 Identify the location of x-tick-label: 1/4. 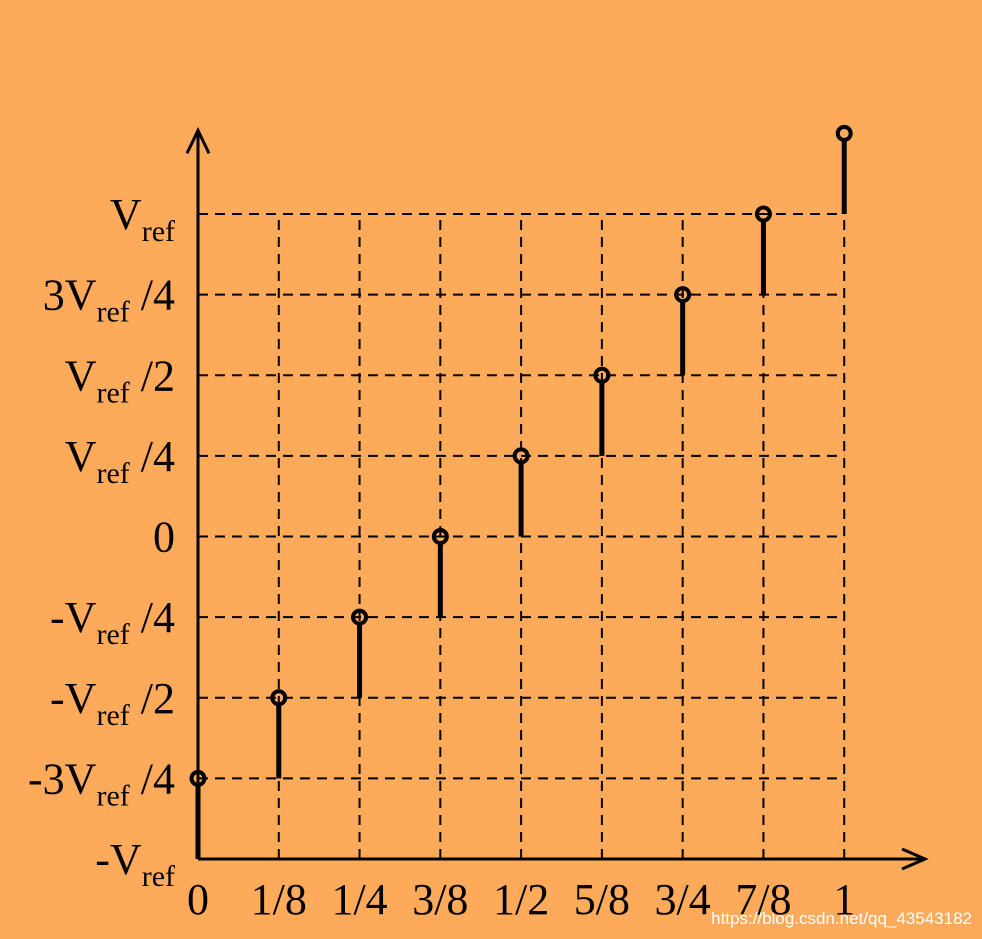
(359, 899).